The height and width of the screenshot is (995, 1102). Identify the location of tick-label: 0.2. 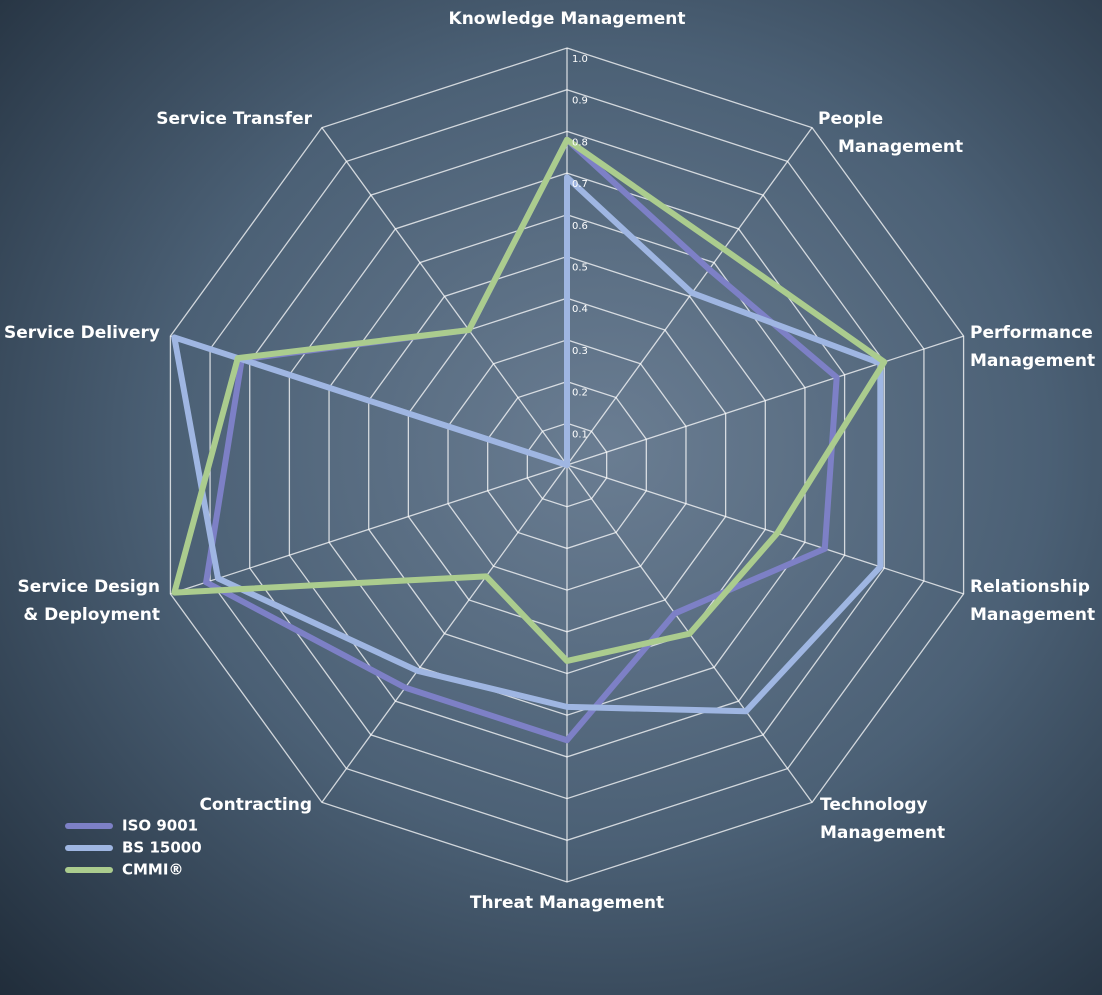
(580, 393).